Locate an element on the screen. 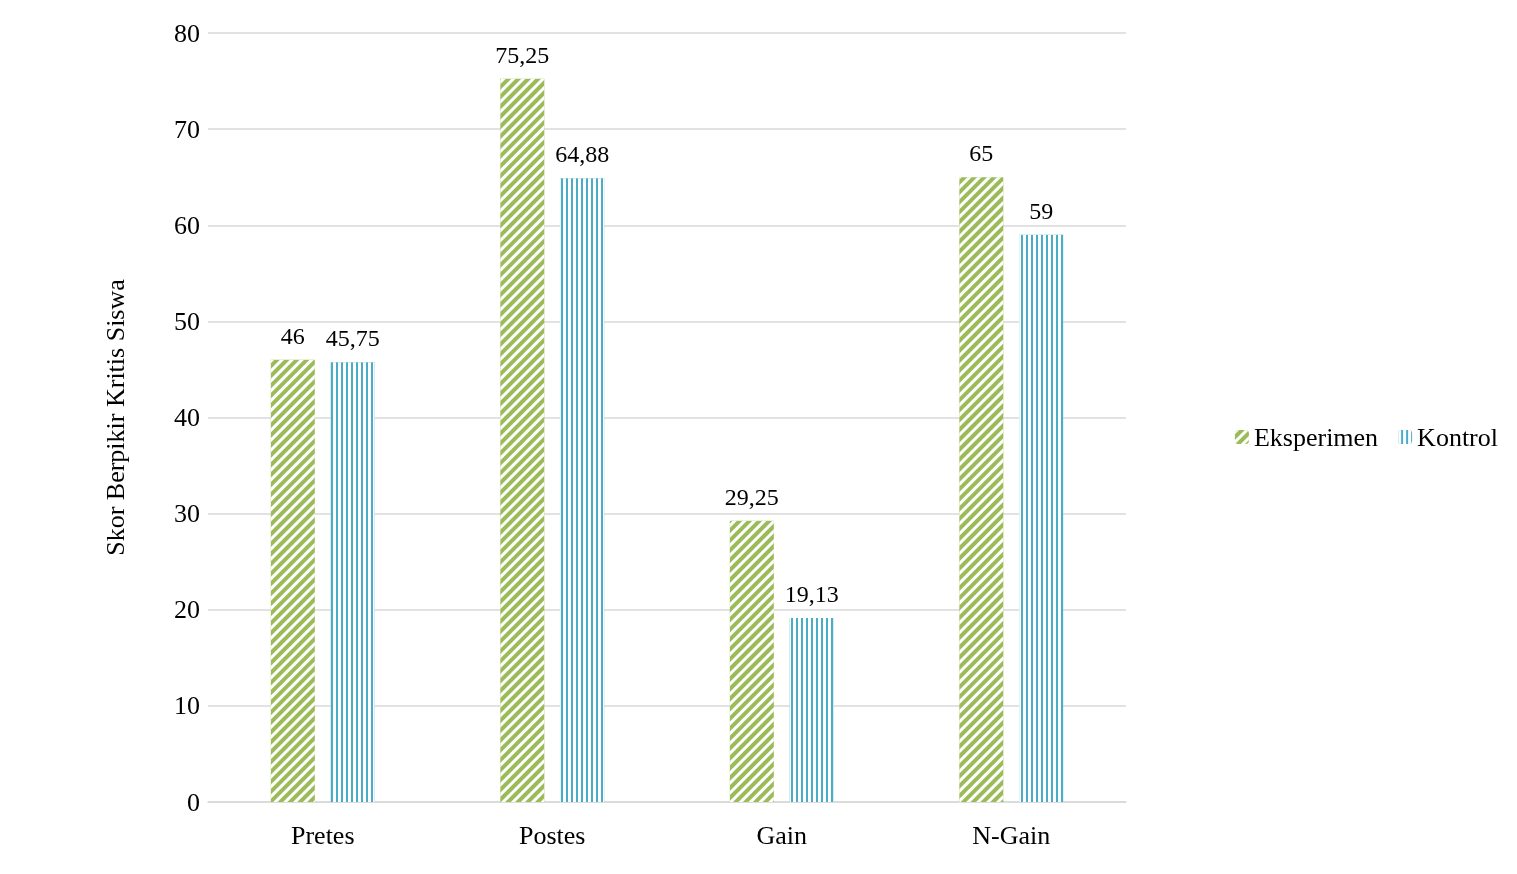 This screenshot has height=874, width=1517. x-tick-label: Postes is located at coordinates (552, 835).